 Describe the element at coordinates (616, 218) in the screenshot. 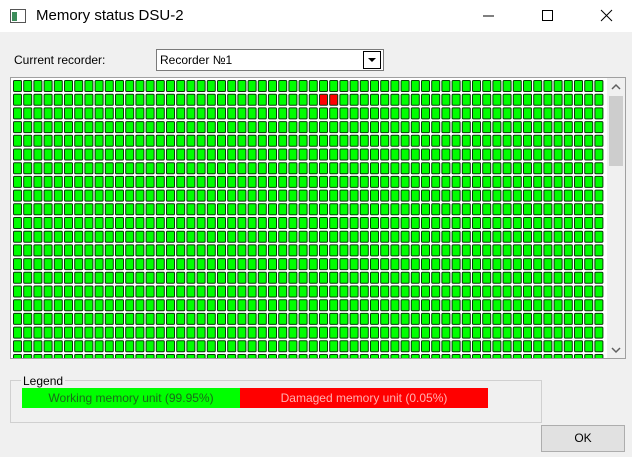

I see `scrollbar` at that location.